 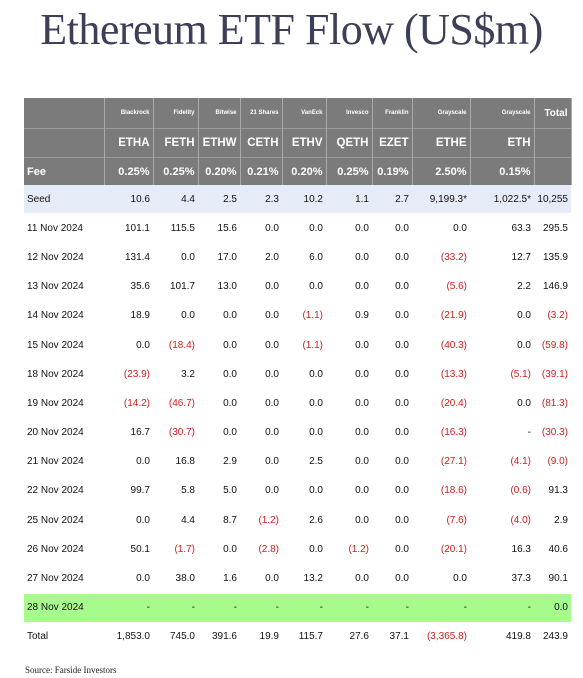 What do you see at coordinates (304, 171) in the screenshot?
I see `fee-cell: 0.20%` at bounding box center [304, 171].